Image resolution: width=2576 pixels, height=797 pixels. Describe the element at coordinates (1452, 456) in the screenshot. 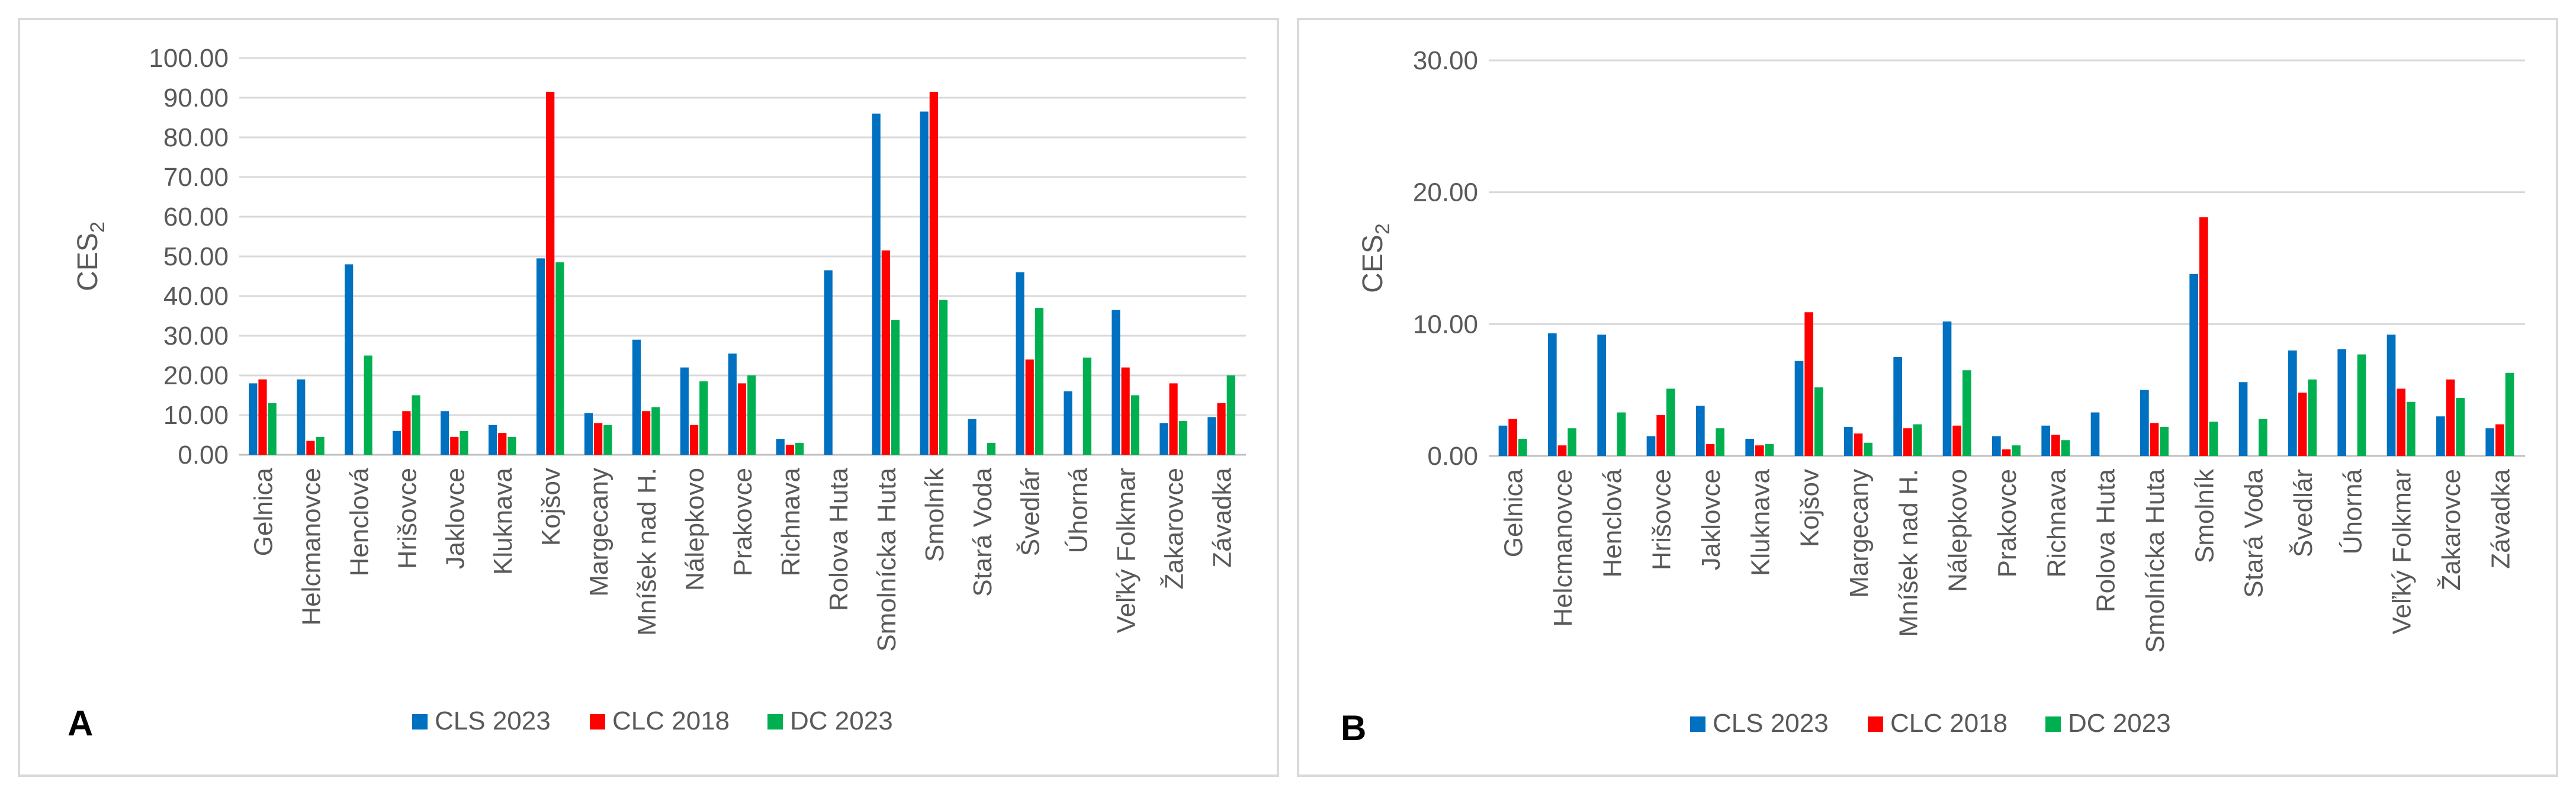

I see `chart-b-y-tick-label: 0.00` at that location.